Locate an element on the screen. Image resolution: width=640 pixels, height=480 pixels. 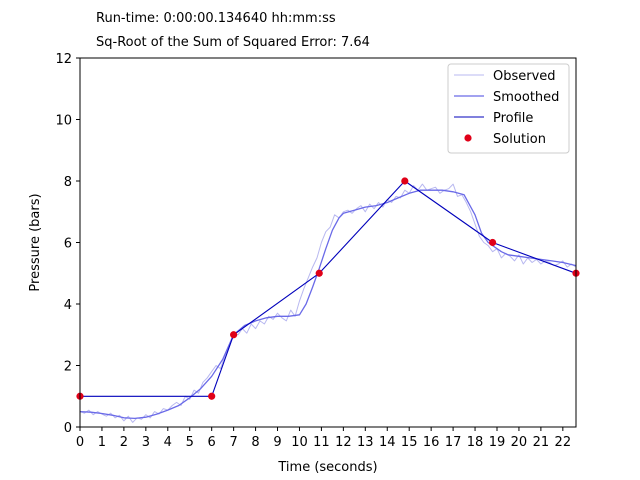
y-tick-label: 0 is located at coordinates (68, 428).